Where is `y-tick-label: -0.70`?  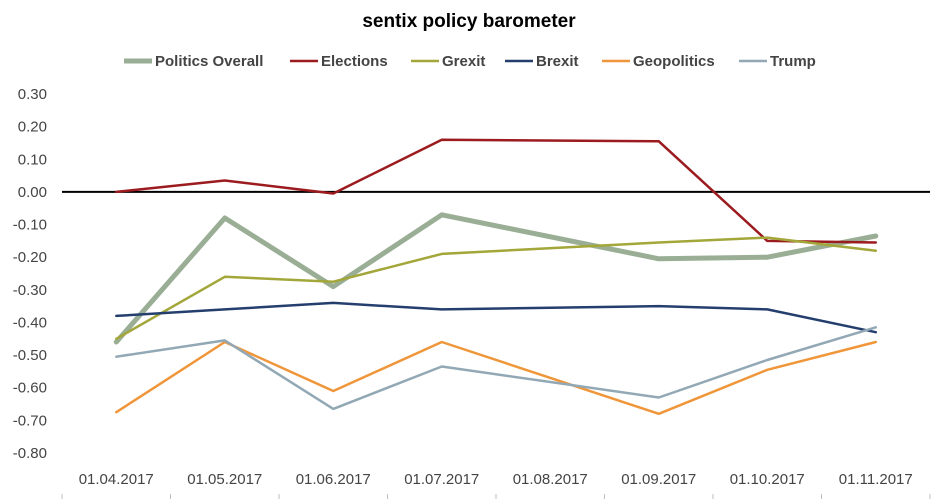
y-tick-label: -0.70 is located at coordinates (30, 420).